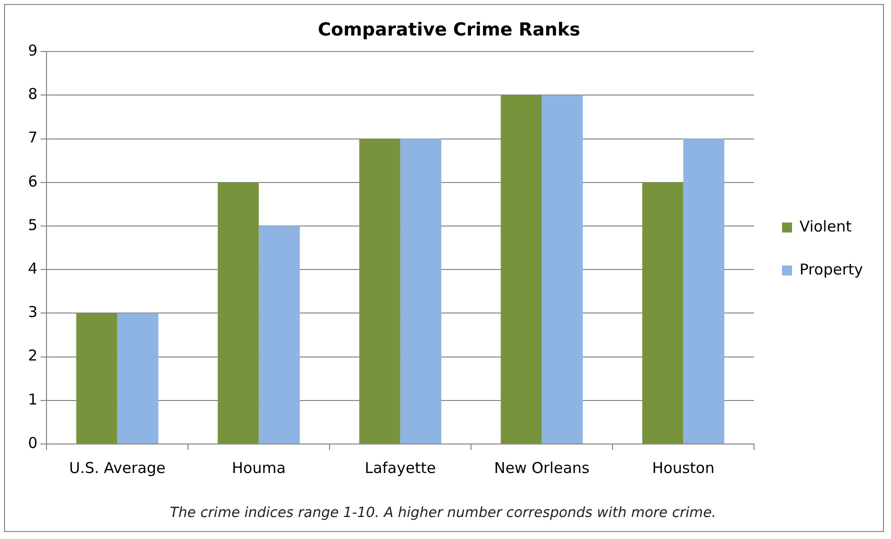 The height and width of the screenshot is (539, 891). What do you see at coordinates (117, 467) in the screenshot?
I see `x-tick-label: U.S. Average` at bounding box center [117, 467].